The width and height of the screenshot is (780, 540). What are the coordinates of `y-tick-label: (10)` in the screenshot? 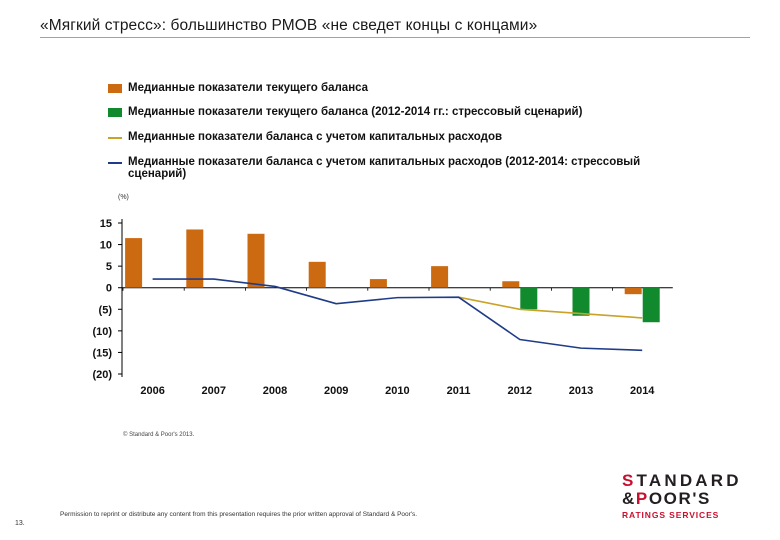 It's located at (102, 332).